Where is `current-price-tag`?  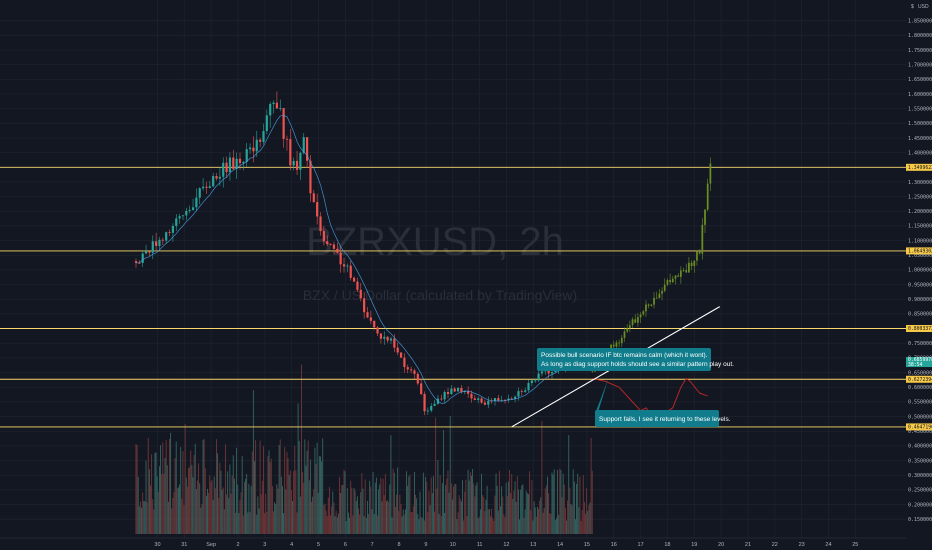 current-price-tag is located at coordinates (919, 362).